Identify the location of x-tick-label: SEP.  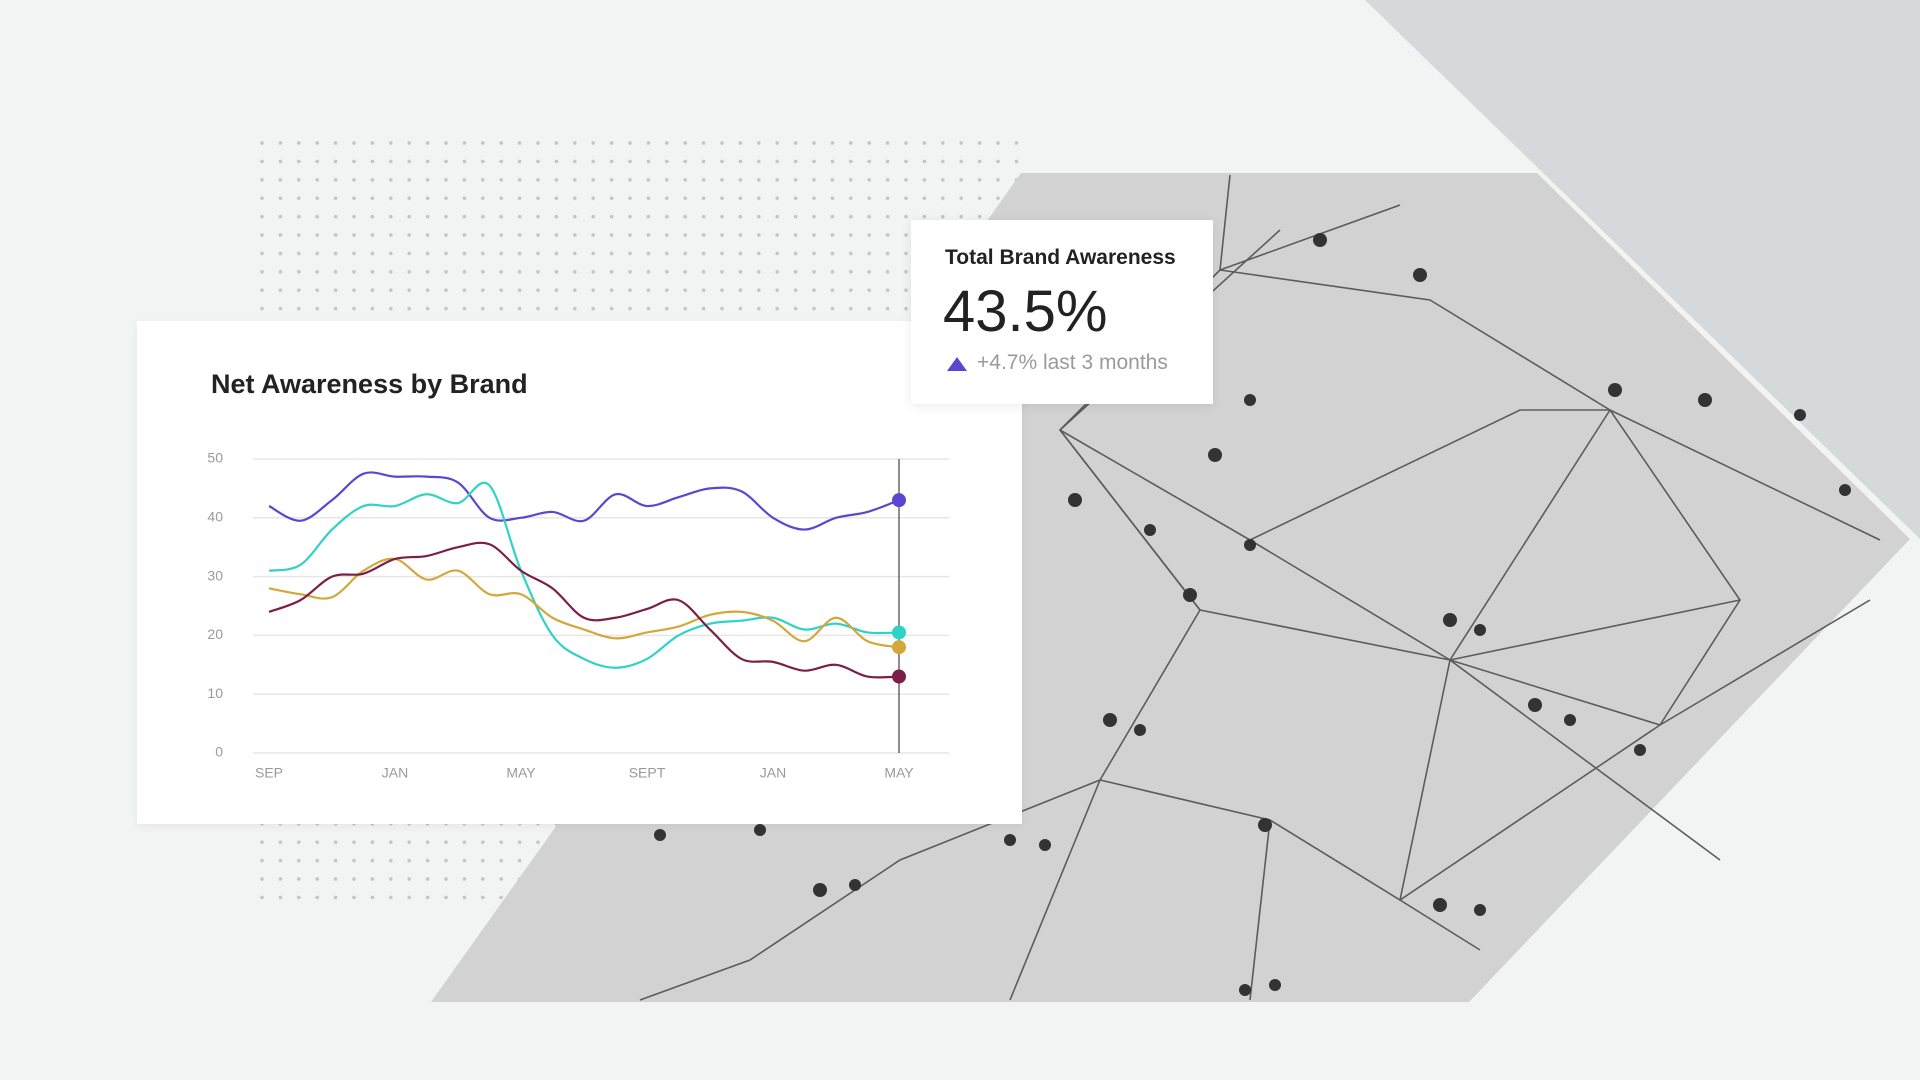
(269, 773).